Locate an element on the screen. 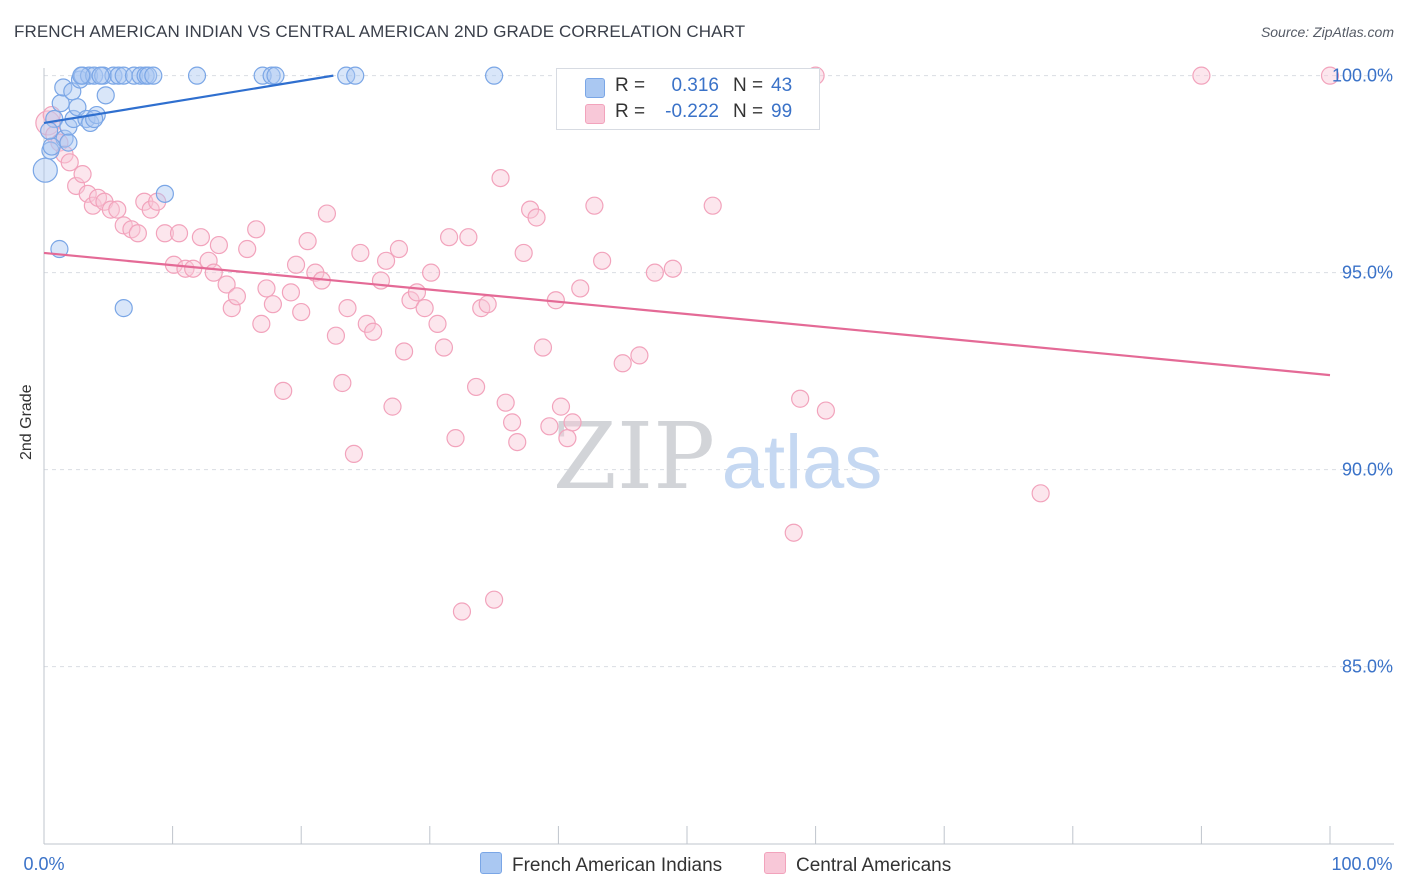  trend-line-blue is located at coordinates (188, 99).